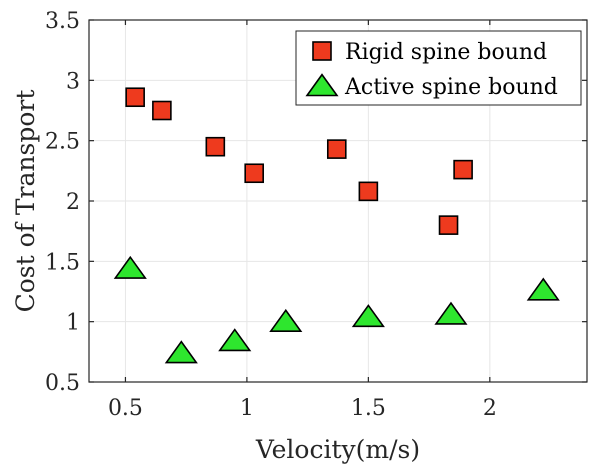  I want to click on legend-square-marker, so click(322, 51).